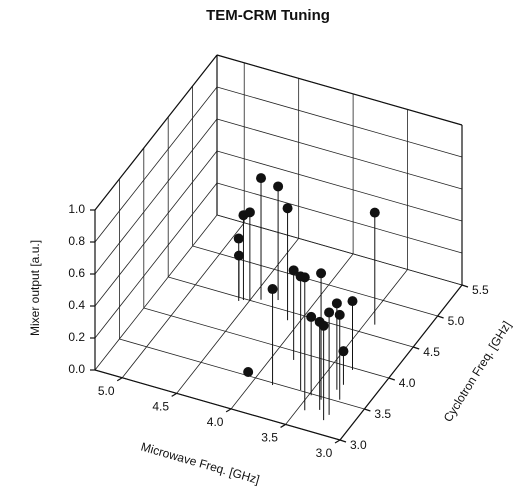 The height and width of the screenshot is (494, 526). What do you see at coordinates (358, 445) in the screenshot?
I see `y-tick-label: 3.0` at bounding box center [358, 445].